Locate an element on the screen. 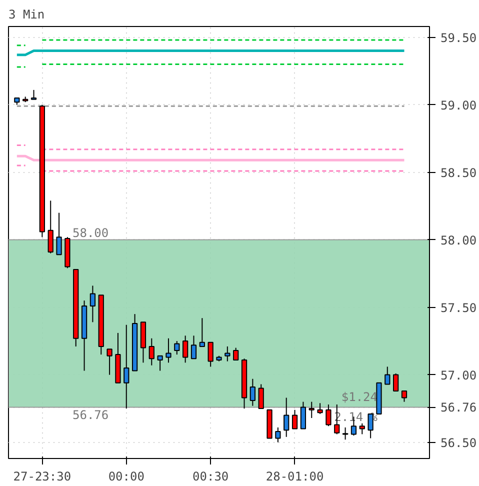  annotation: 58.00 is located at coordinates (90, 233).